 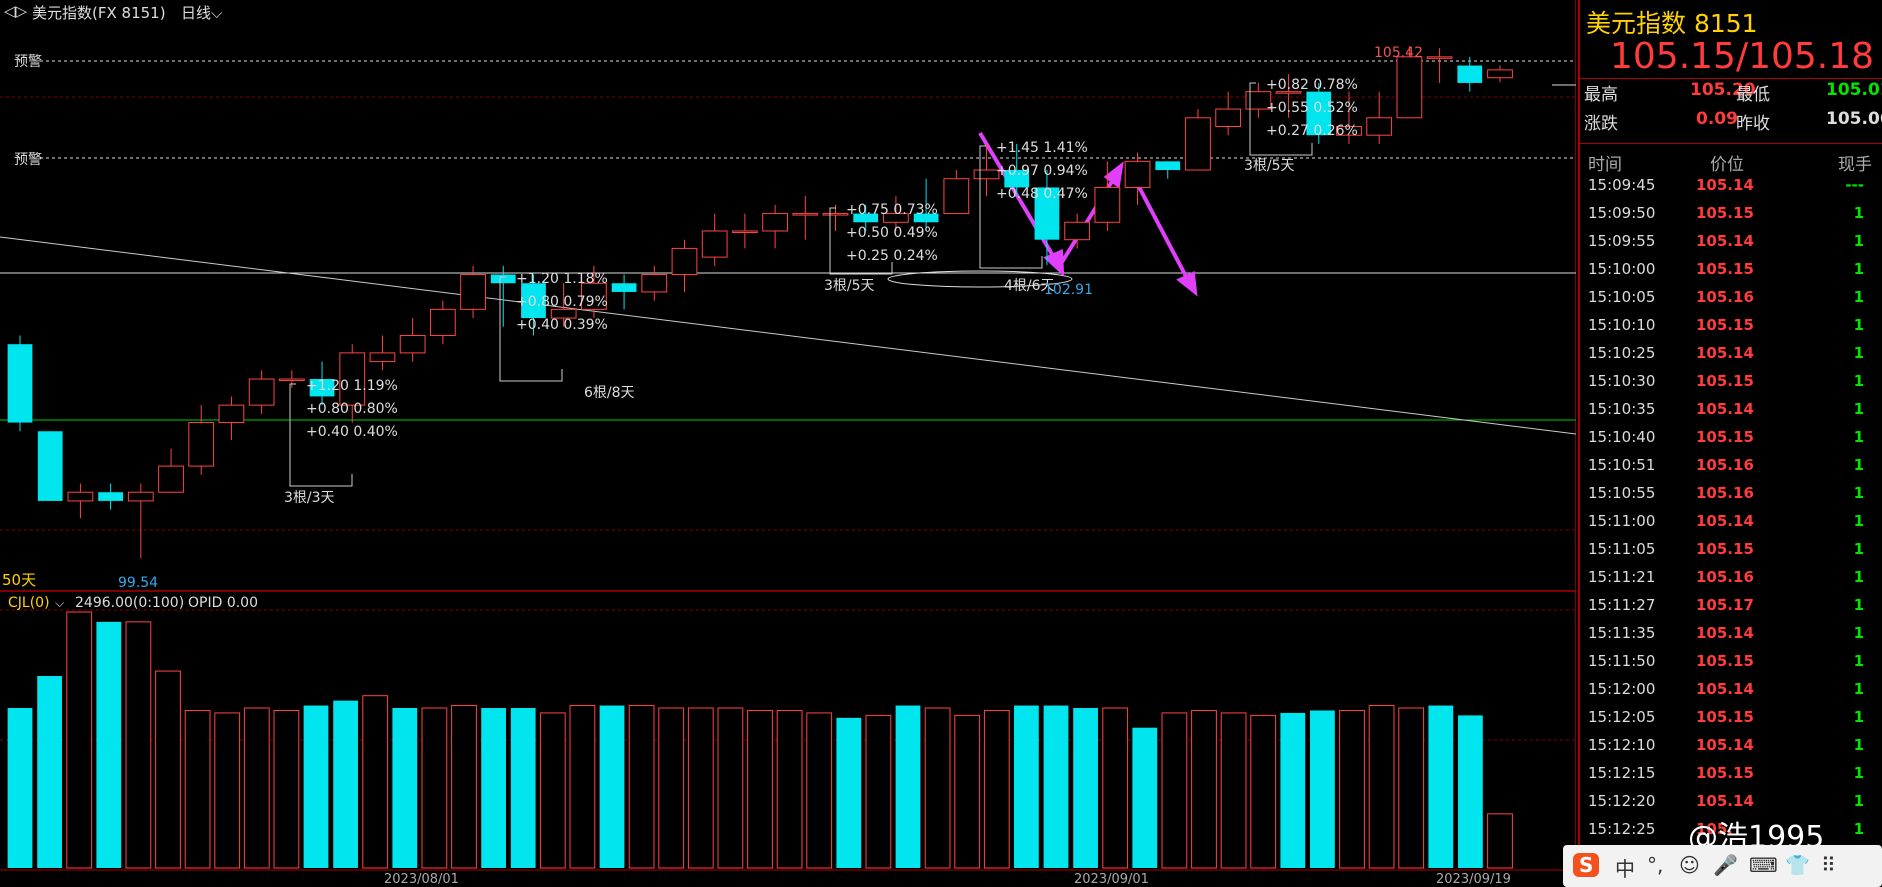 What do you see at coordinates (1742, 56) in the screenshot?
I see `bid-ask-price: 105.15/105.18` at bounding box center [1742, 56].